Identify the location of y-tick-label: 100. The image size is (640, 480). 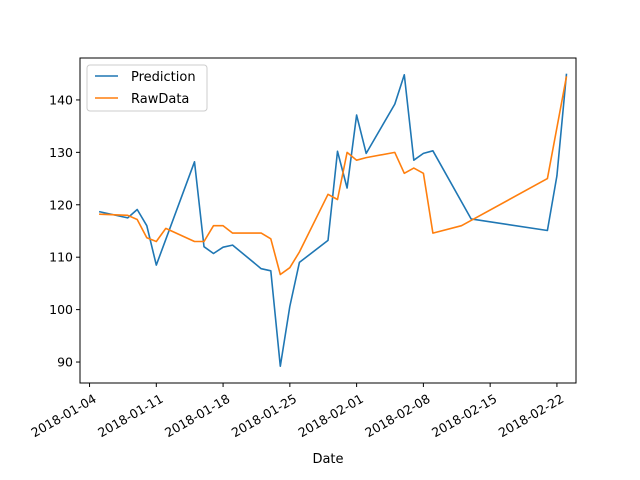
(61, 309).